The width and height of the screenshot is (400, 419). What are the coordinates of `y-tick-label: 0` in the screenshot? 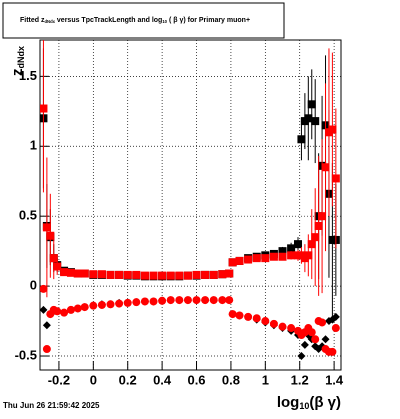 It's located at (33, 285).